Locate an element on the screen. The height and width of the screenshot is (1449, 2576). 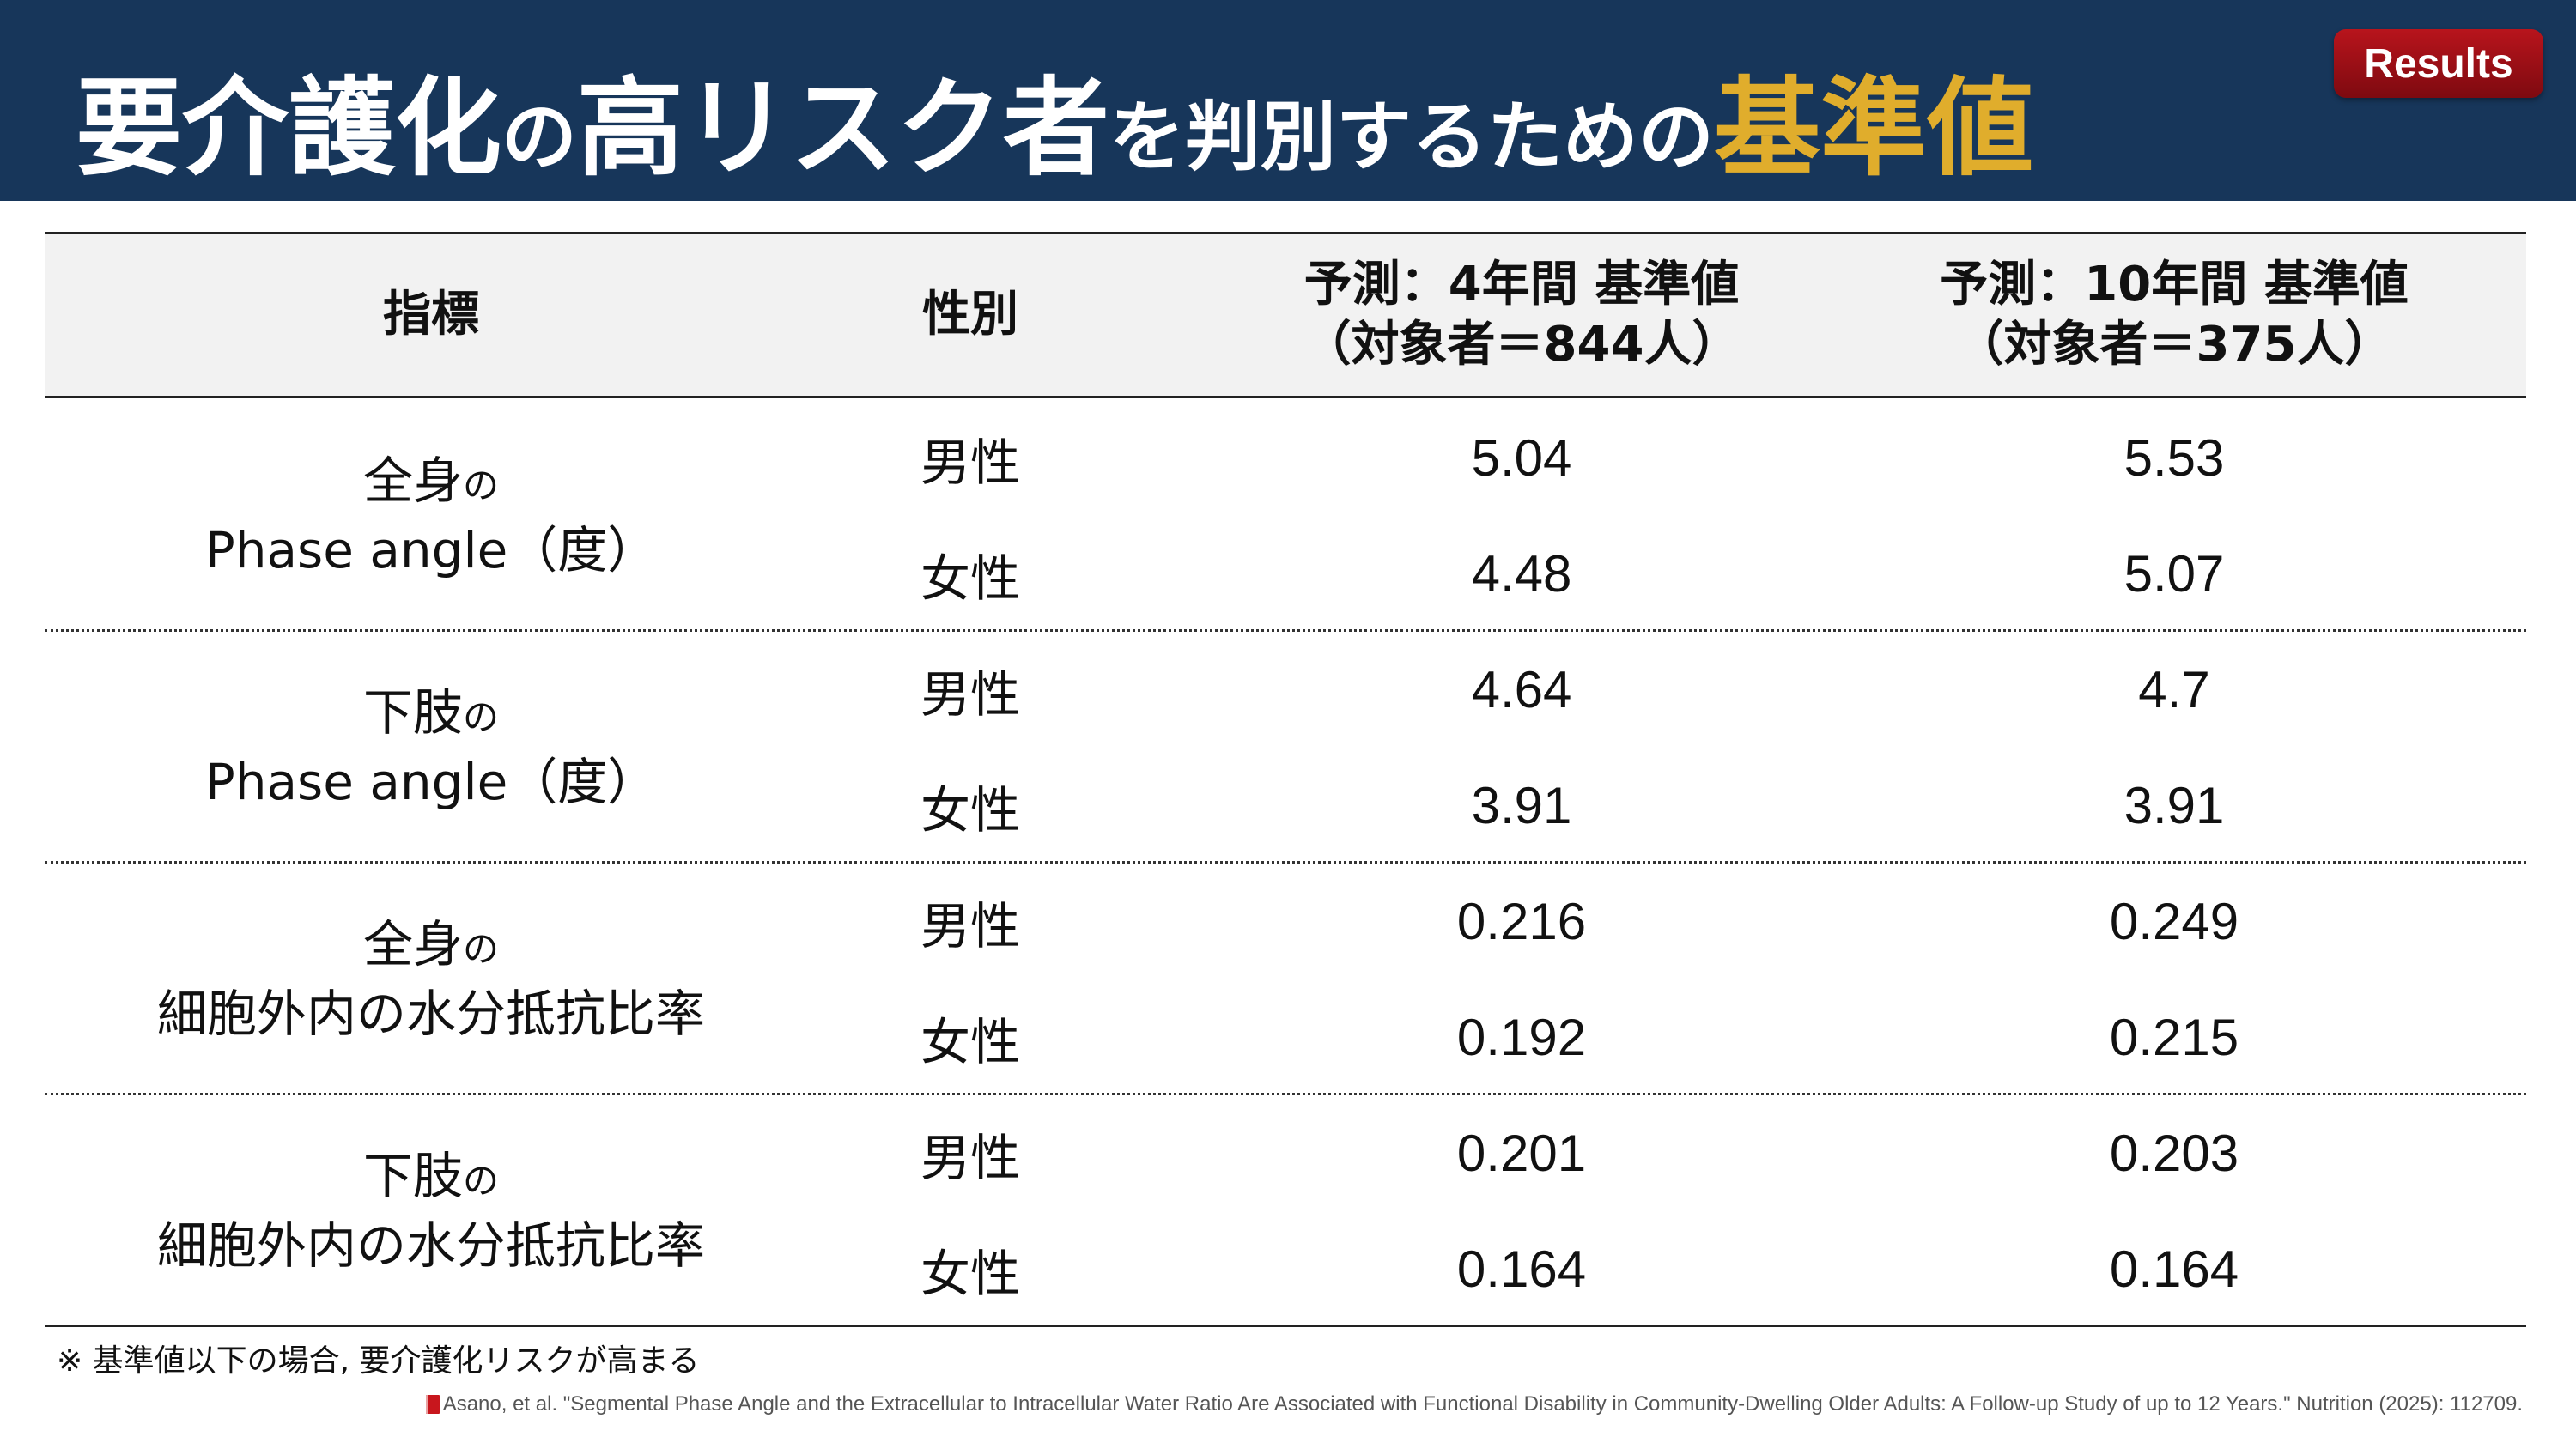
results-badge: Results is located at coordinates (2438, 63).